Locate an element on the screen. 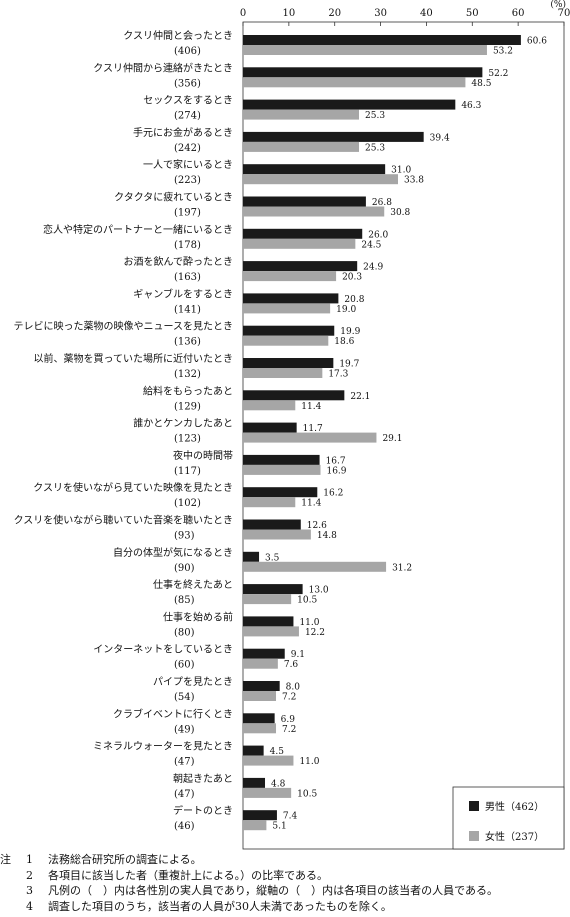 Image resolution: width=570 pixels, height=917 pixels. value-label-male: 4.5 is located at coordinates (277, 752).